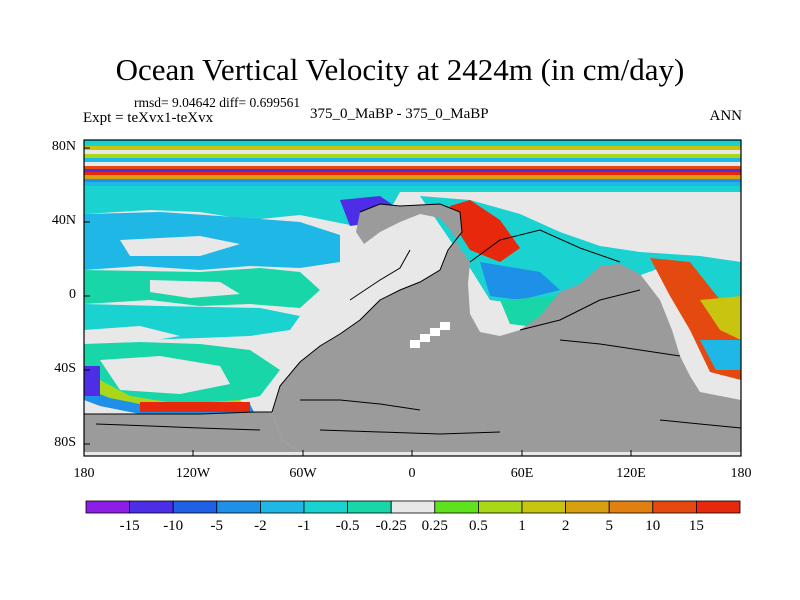 The height and width of the screenshot is (600, 800). I want to click on colorbar, so click(413, 507).